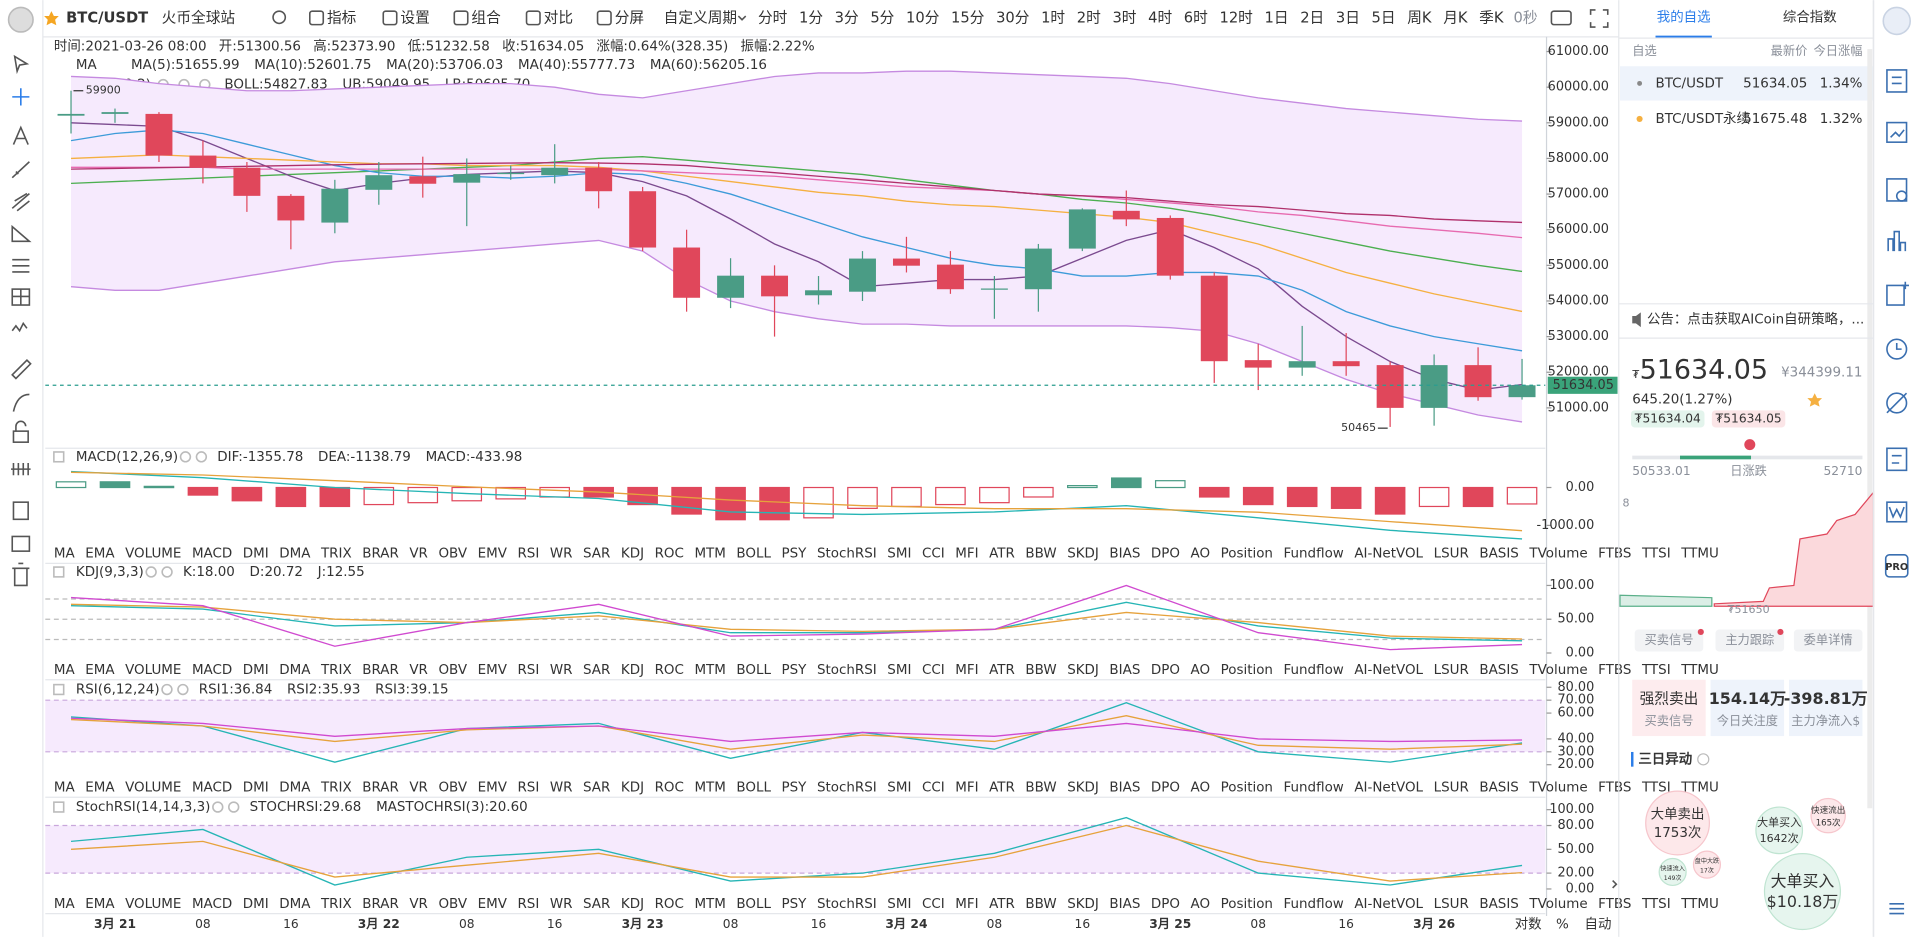 This screenshot has height=937, width=1920. I want to click on period-button: 1日, so click(1277, 18).